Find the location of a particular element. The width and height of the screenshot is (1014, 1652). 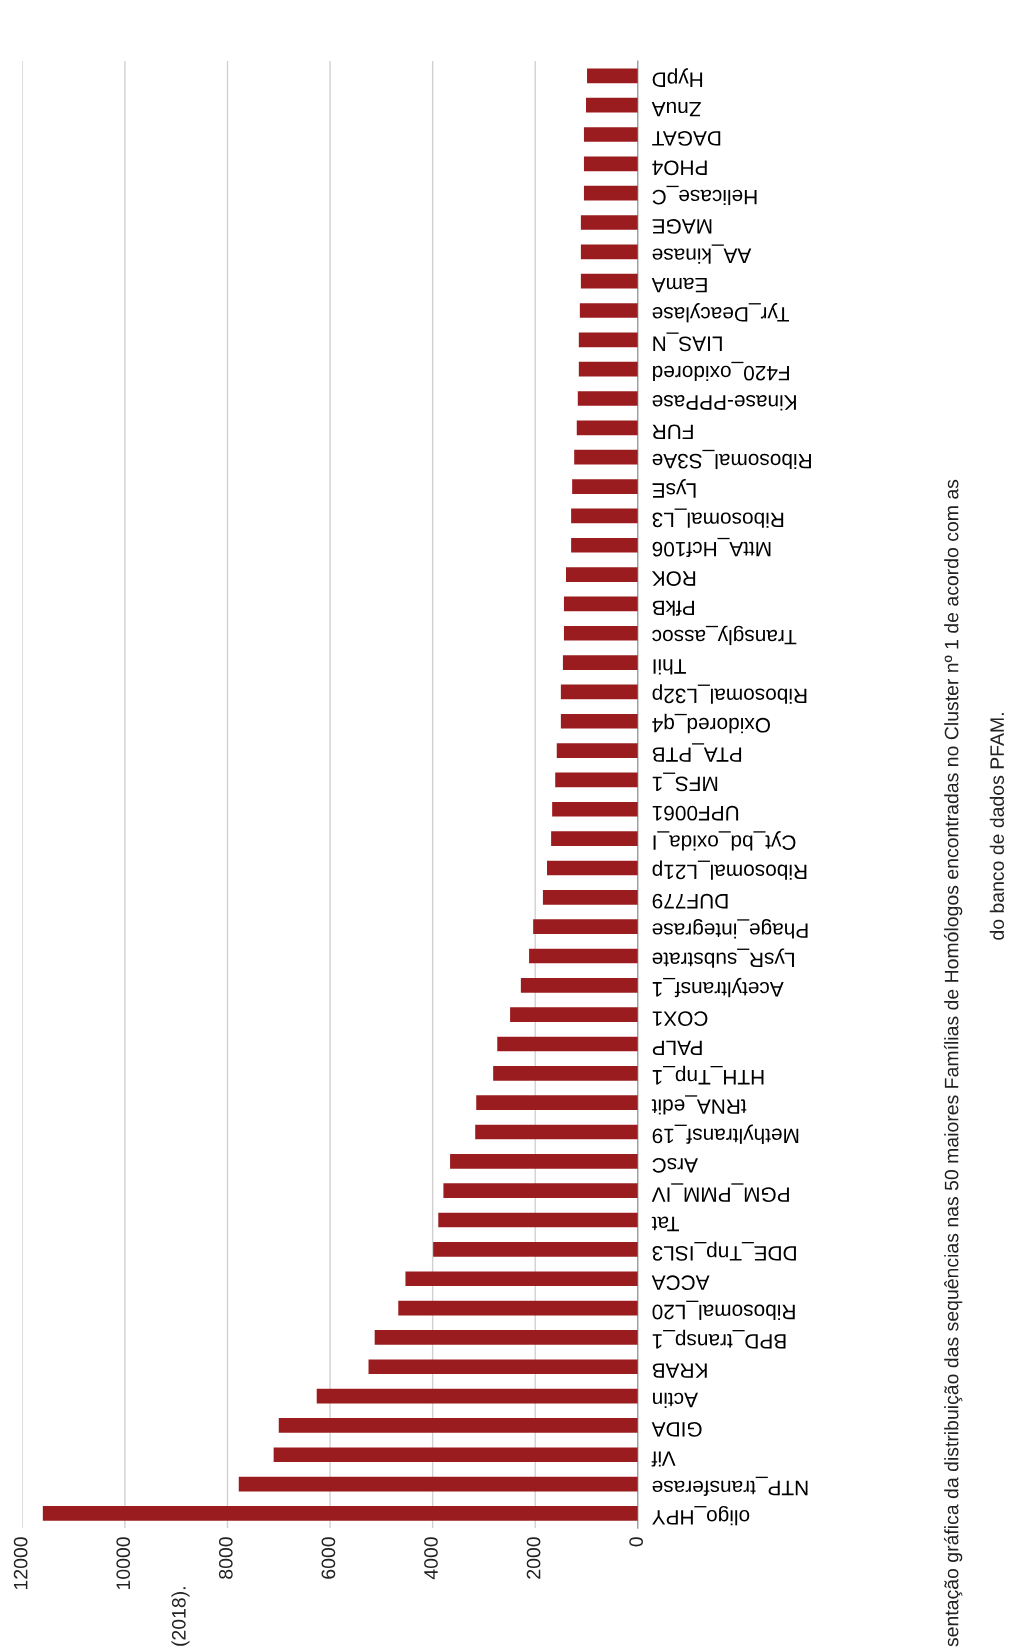

y-tick-label: DDE_Tnp_ISL3 is located at coordinates (724, 1251).